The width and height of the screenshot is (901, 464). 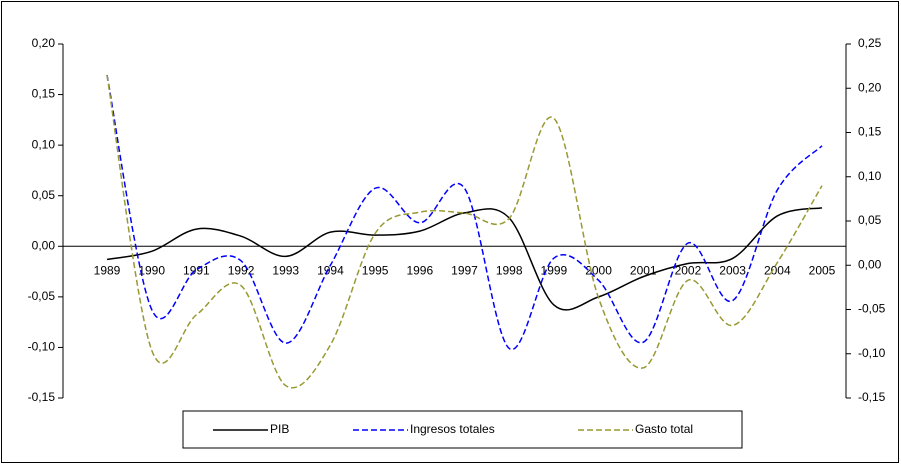 What do you see at coordinates (870, 132) in the screenshot?
I see `y2-tick-label: 0,15` at bounding box center [870, 132].